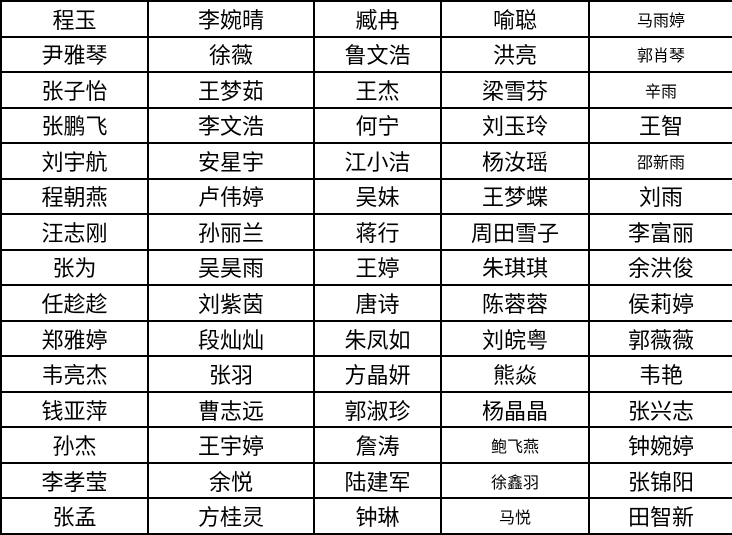  I want to click on name-cell: 鲁文浩, so click(377, 54).